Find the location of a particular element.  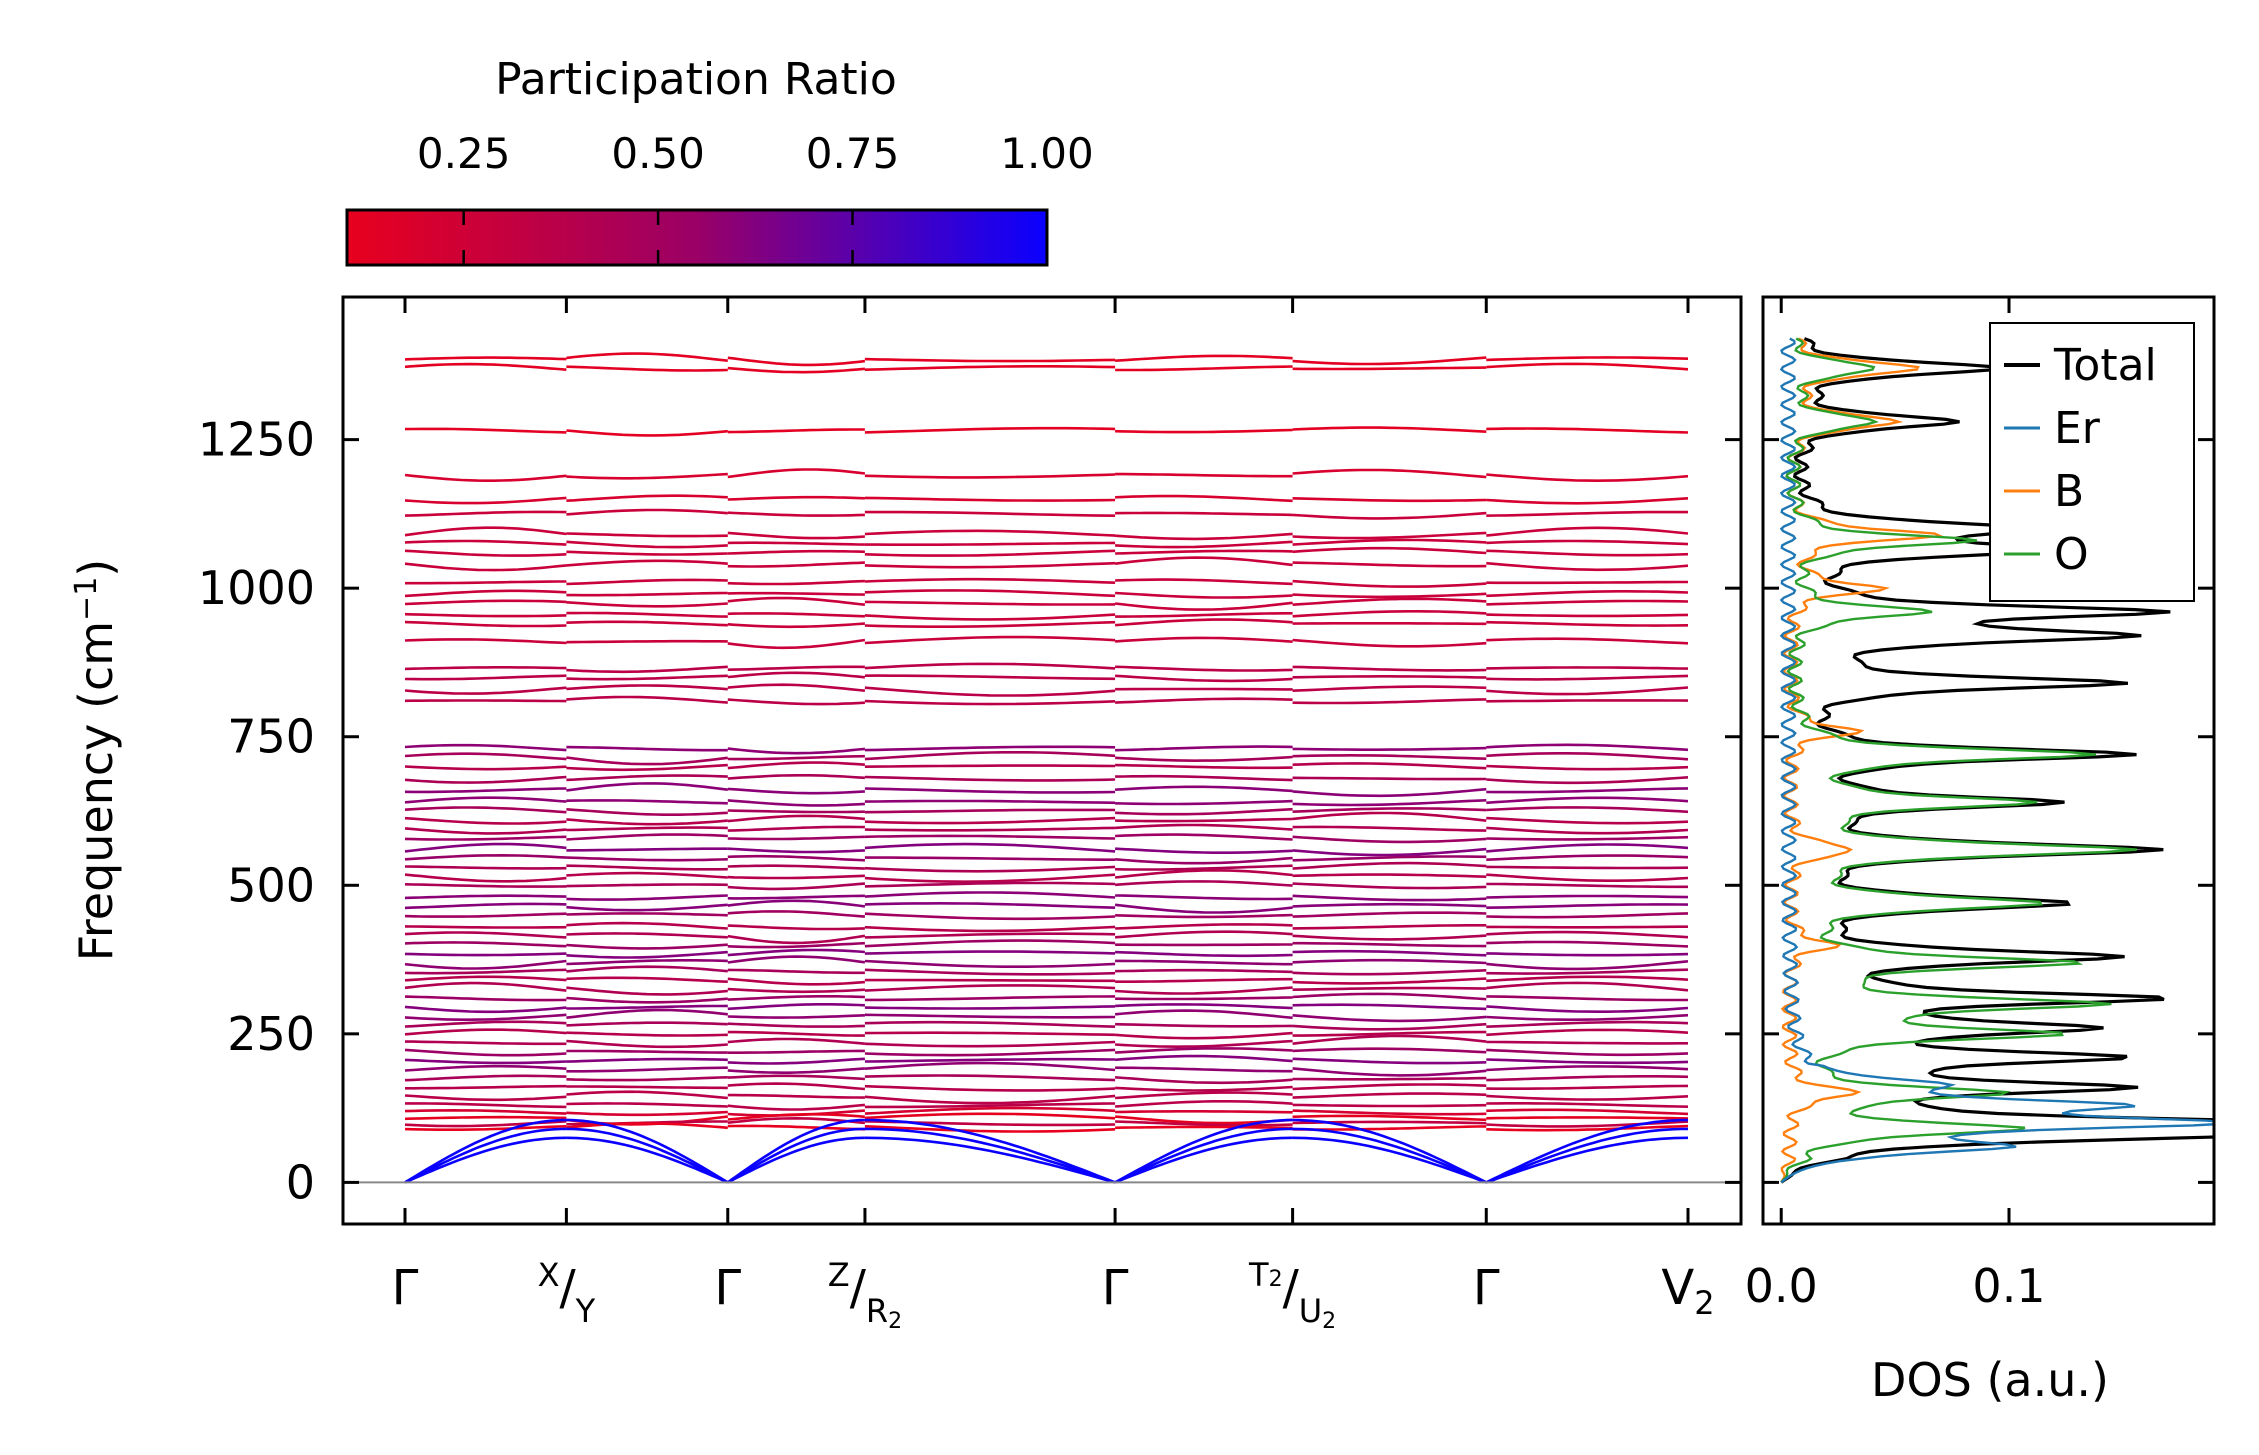

colorbar-ticks: 0.25 0.50 0.75 1.00 is located at coordinates (755, 197).